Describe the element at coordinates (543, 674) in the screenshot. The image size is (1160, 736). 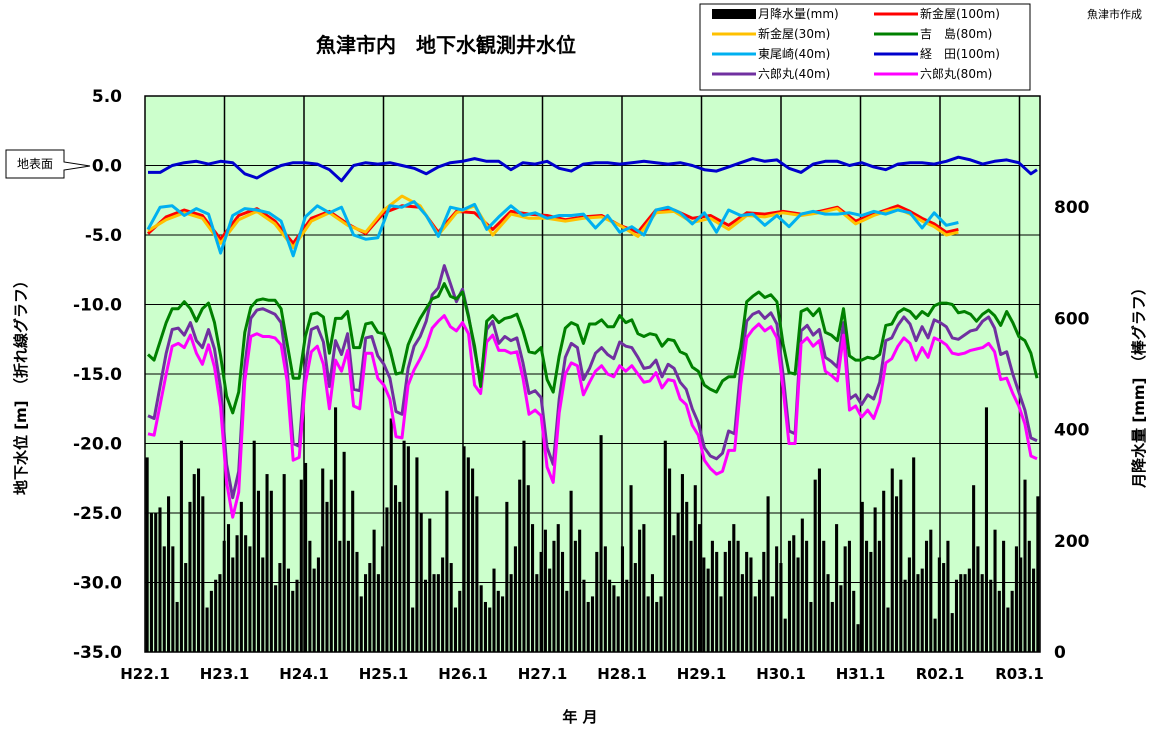
I see `x-tick: H27.1` at that location.